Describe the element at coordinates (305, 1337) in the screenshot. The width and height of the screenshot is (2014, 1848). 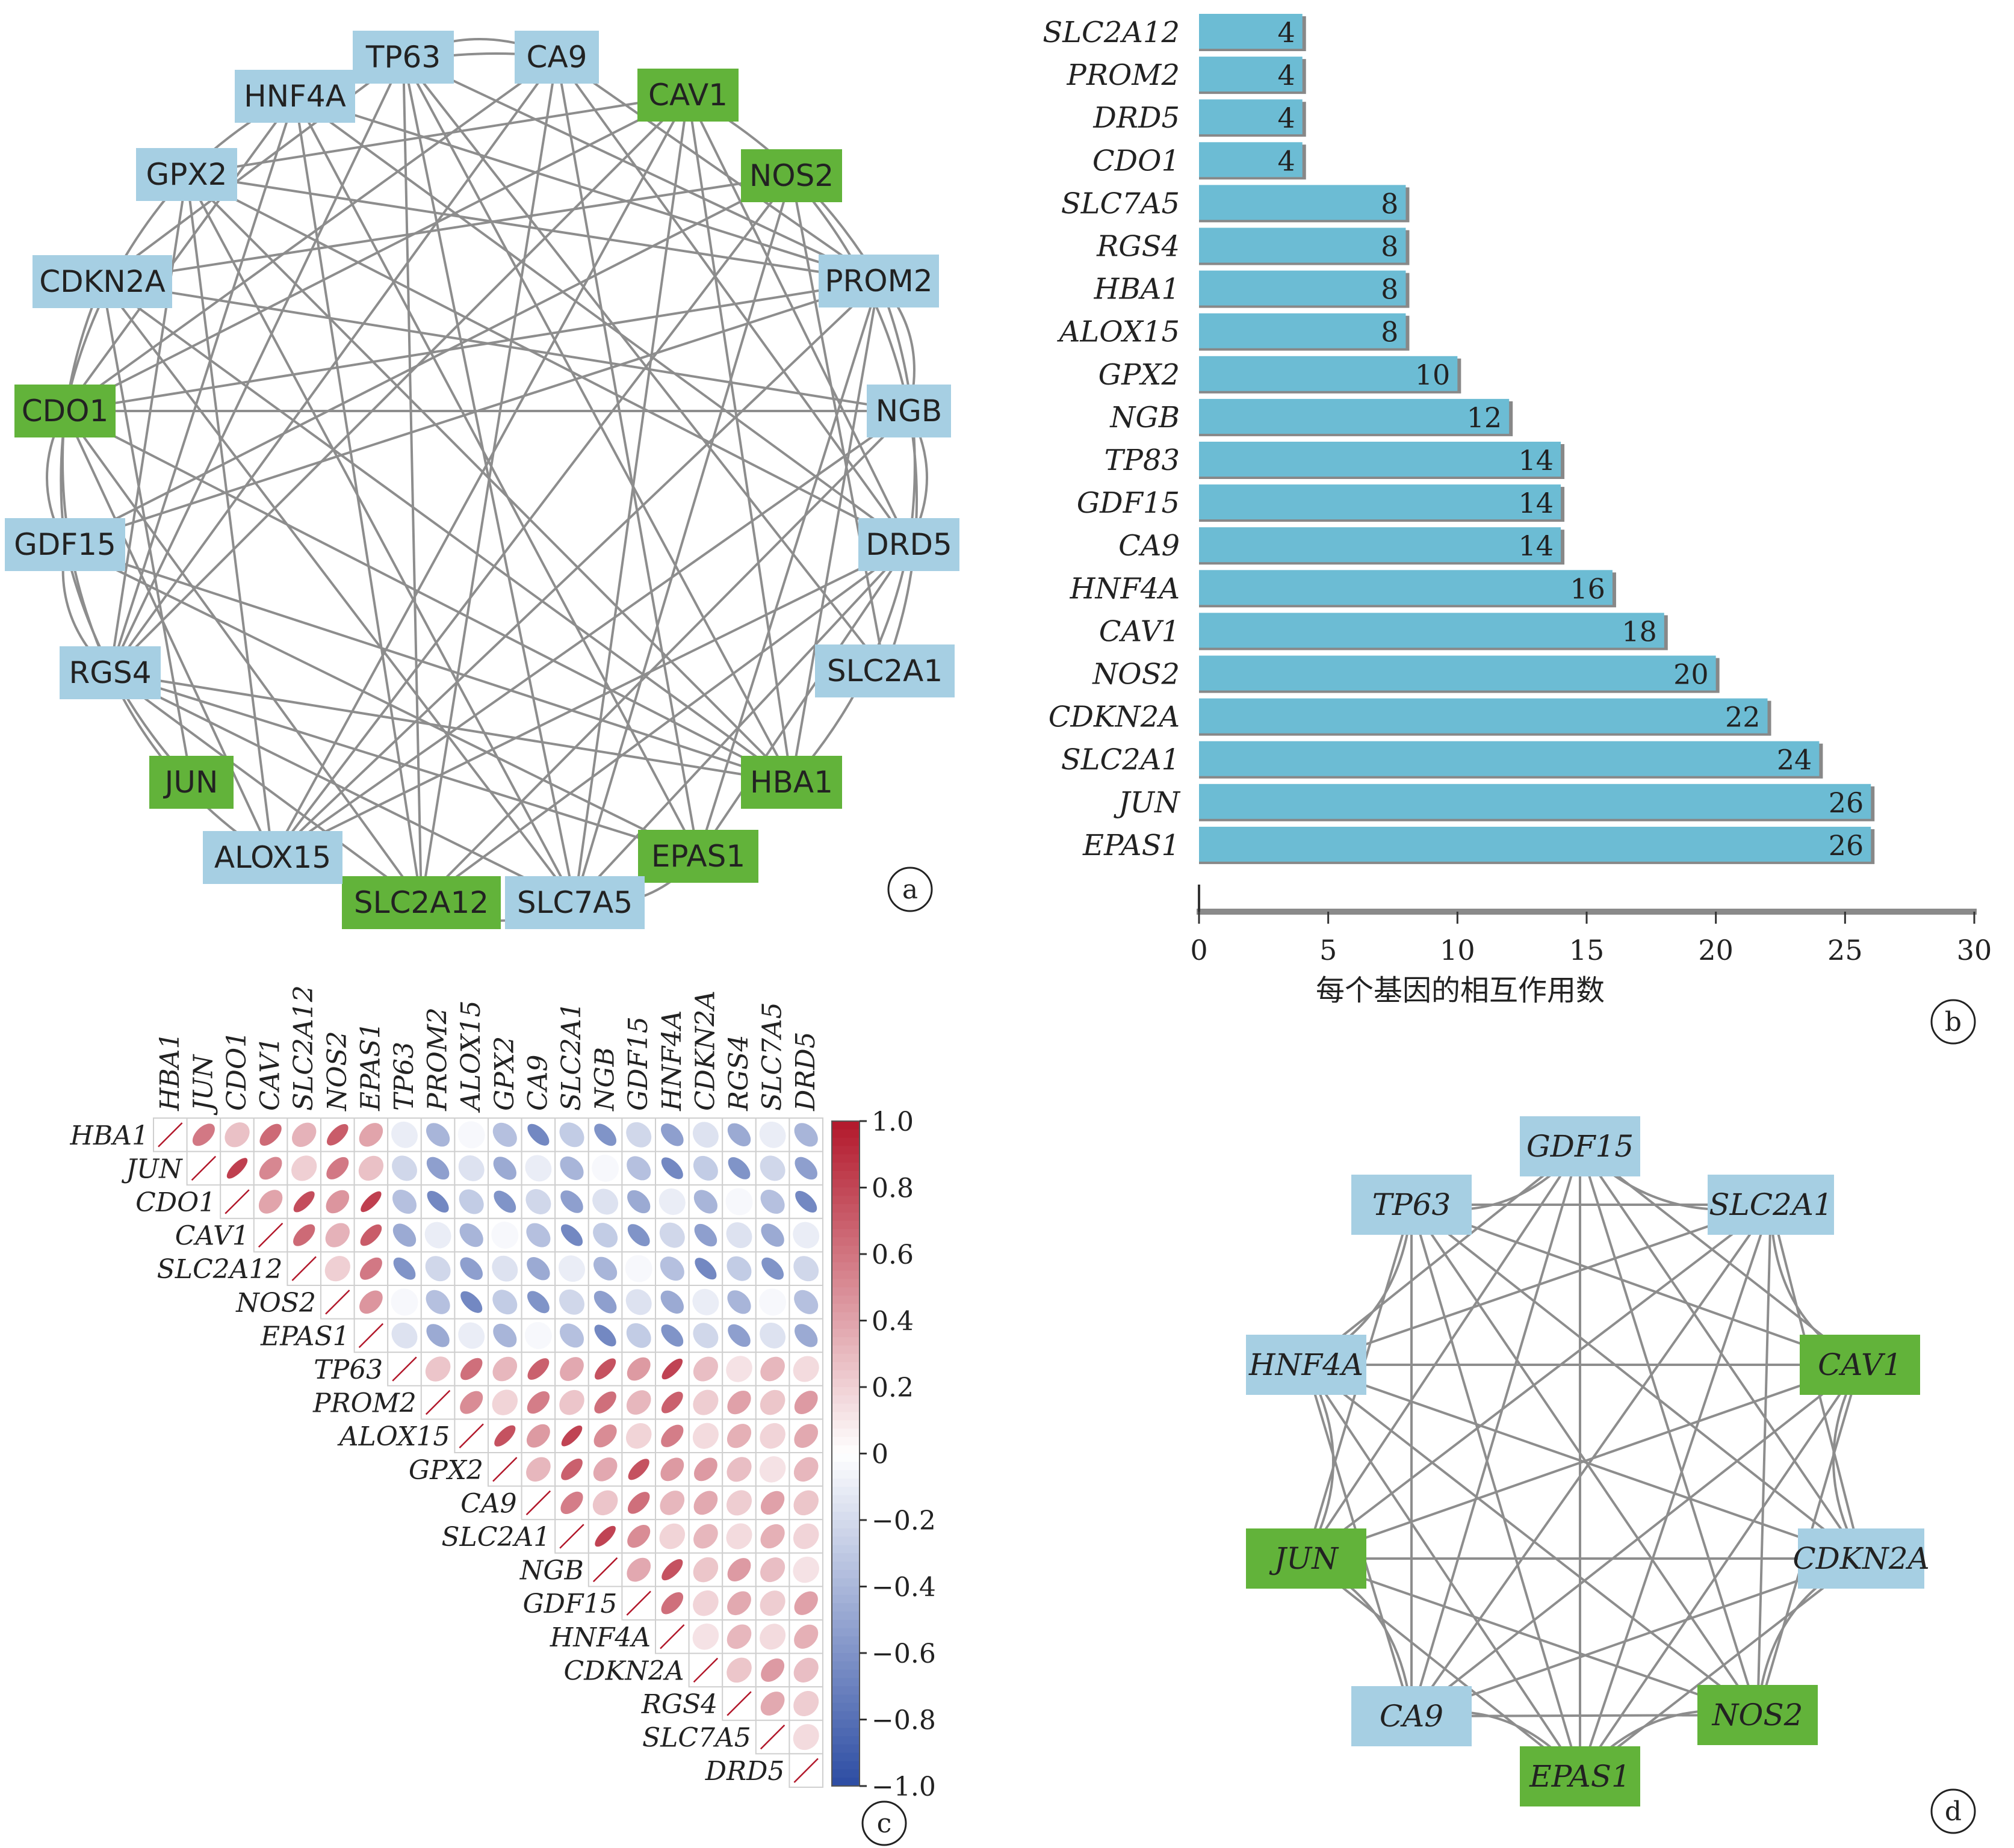
I see `row-label-epas1: EPAS1` at that location.